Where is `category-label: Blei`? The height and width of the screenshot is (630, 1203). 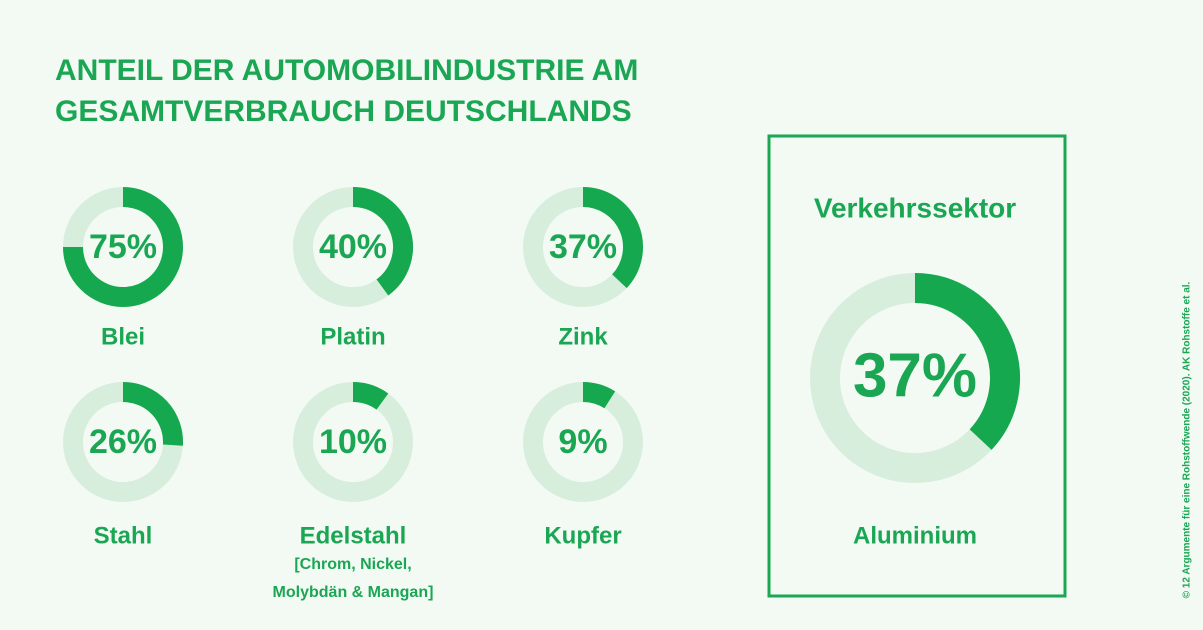 category-label: Blei is located at coordinates (123, 336).